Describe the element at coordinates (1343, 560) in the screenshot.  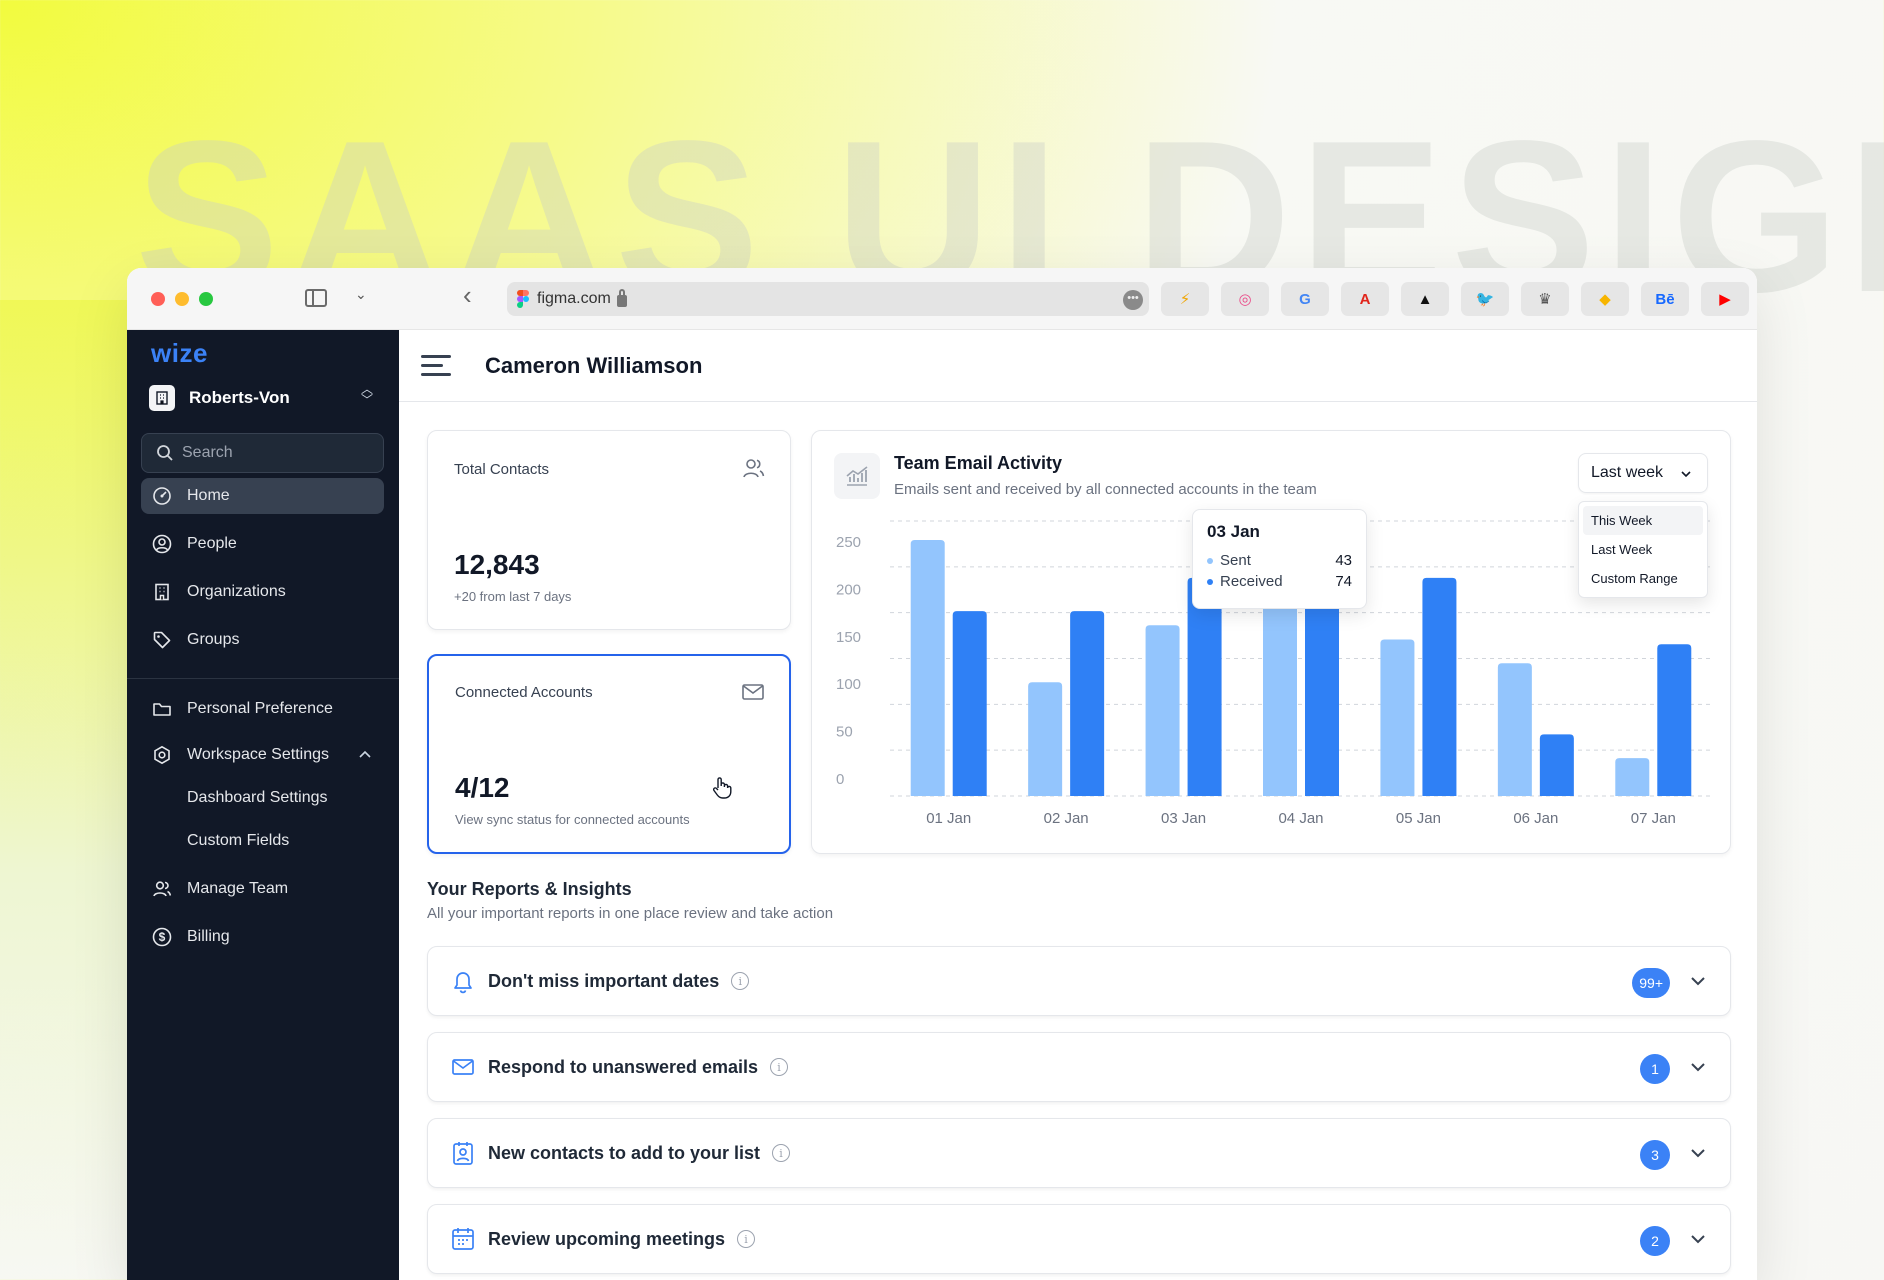
I see `tooltip-value: 43` at that location.